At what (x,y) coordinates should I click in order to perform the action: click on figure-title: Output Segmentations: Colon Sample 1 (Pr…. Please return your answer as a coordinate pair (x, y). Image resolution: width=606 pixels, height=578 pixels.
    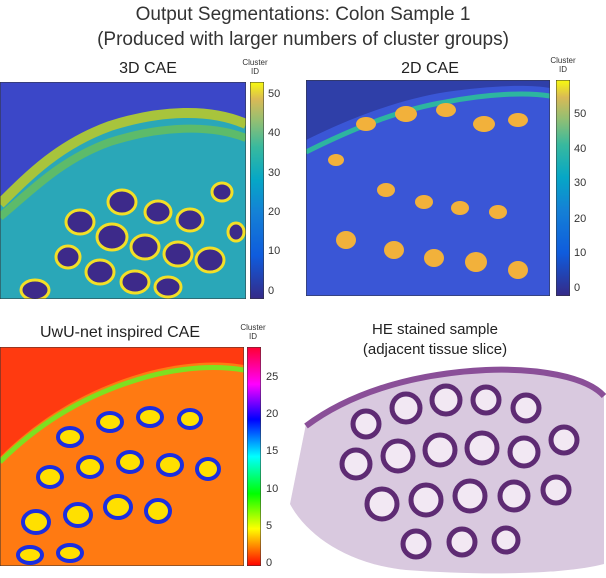
    Looking at the image, I should click on (303, 27).